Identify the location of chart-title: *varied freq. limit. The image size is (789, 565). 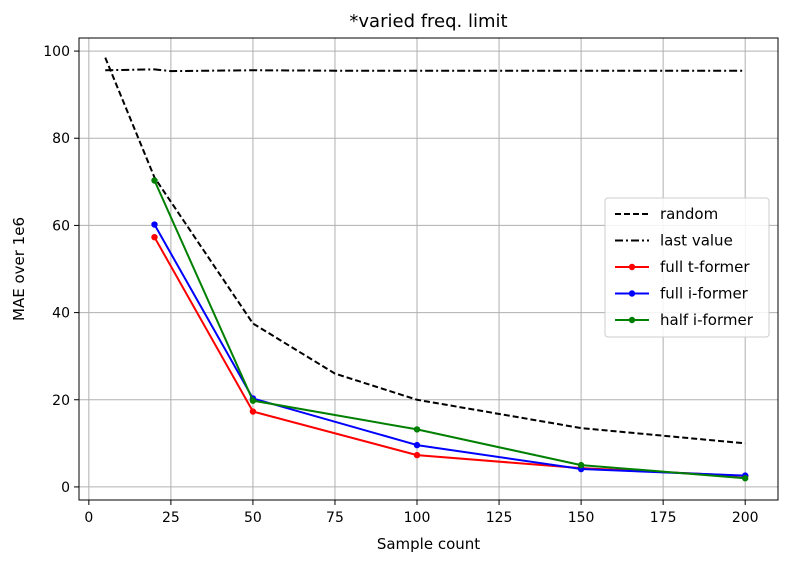
(428, 21).